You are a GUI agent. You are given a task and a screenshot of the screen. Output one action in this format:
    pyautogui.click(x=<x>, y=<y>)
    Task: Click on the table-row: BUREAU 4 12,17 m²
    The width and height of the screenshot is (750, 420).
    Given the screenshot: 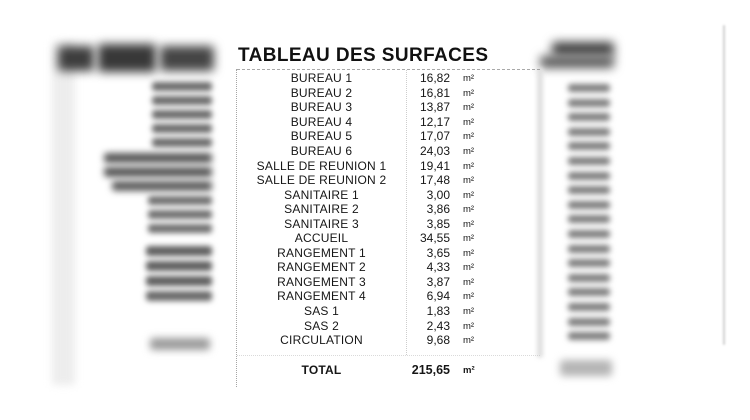 What is the action you would take?
    pyautogui.click(x=383, y=122)
    